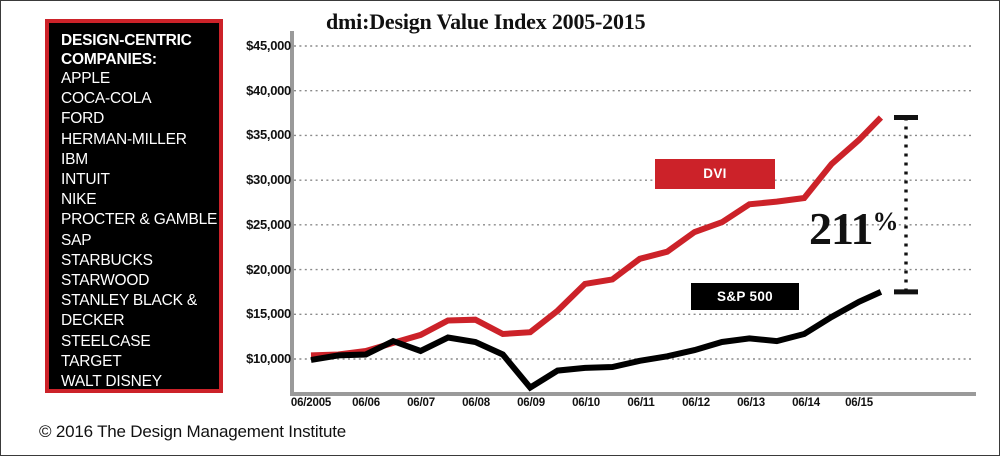 Image resolution: width=1000 pixels, height=456 pixels. I want to click on series-line-sp500, so click(596, 340).